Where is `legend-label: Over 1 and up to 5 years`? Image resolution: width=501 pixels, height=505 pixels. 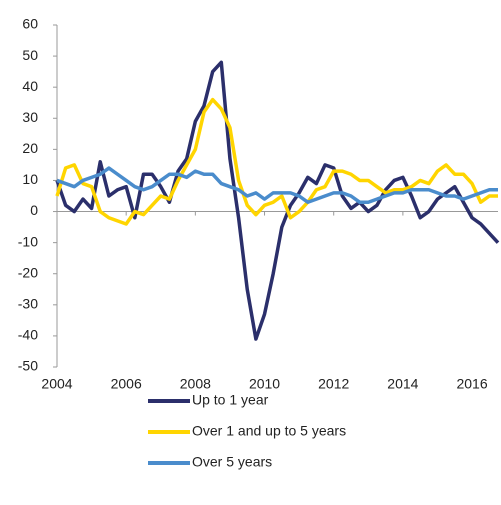 legend-label: Over 1 and up to 5 years is located at coordinates (269, 431).